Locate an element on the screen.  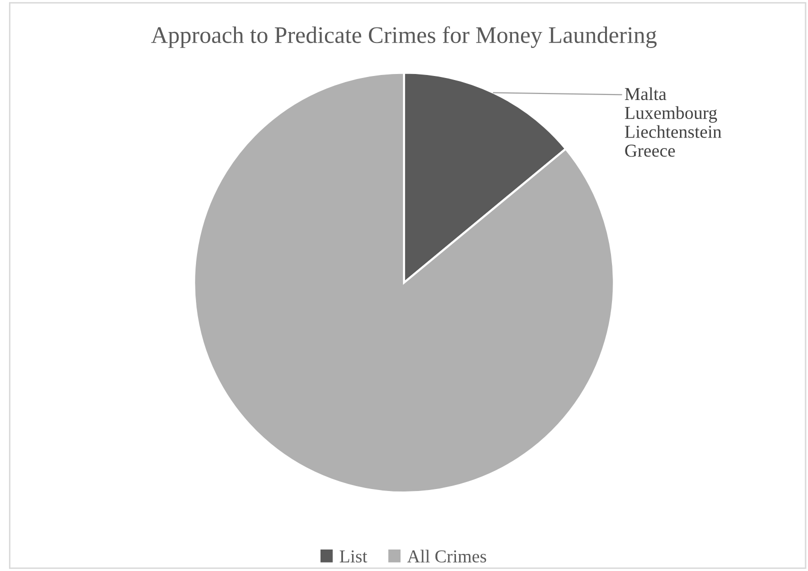
text: Malta Luxembourg Liechtenstein Greece is located at coordinates (673, 122).